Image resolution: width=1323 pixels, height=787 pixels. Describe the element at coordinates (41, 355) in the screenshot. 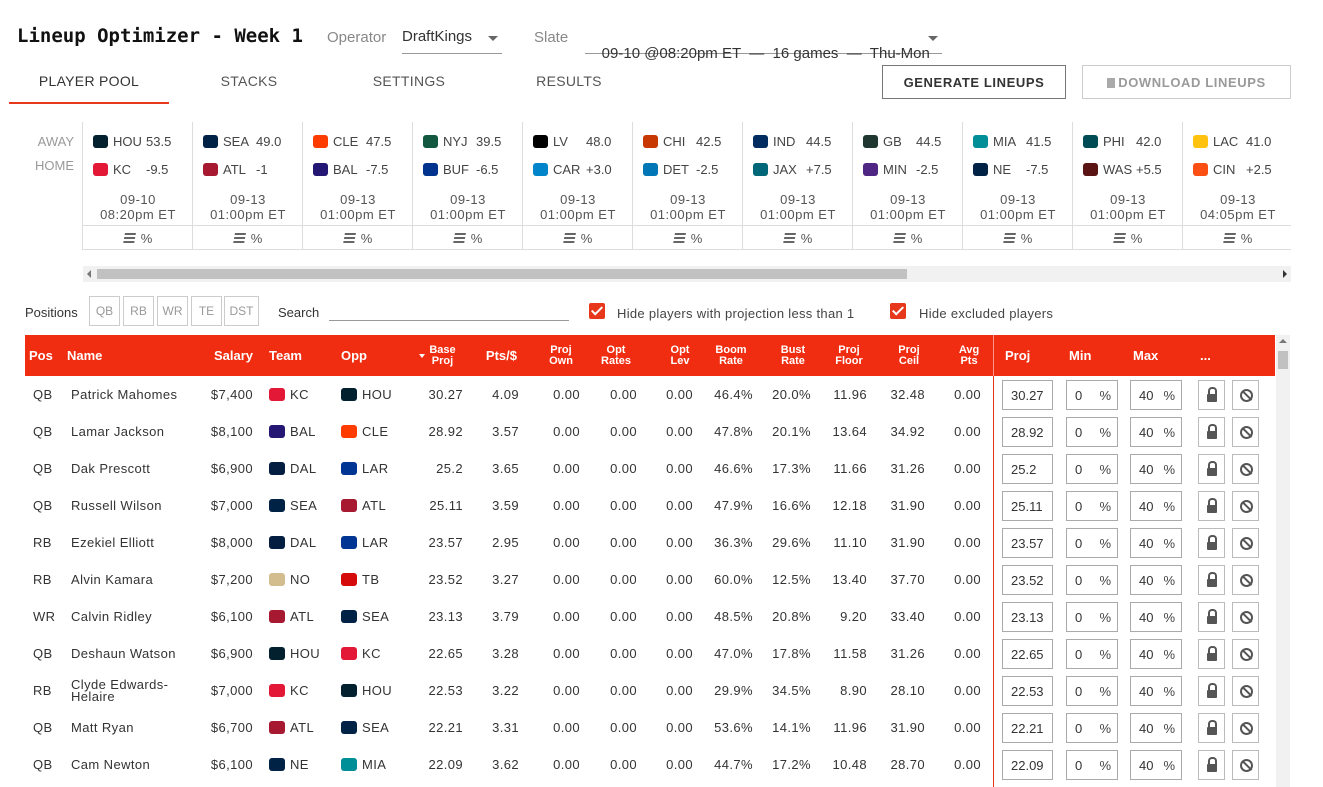

I see `col-pos: Pos` at that location.